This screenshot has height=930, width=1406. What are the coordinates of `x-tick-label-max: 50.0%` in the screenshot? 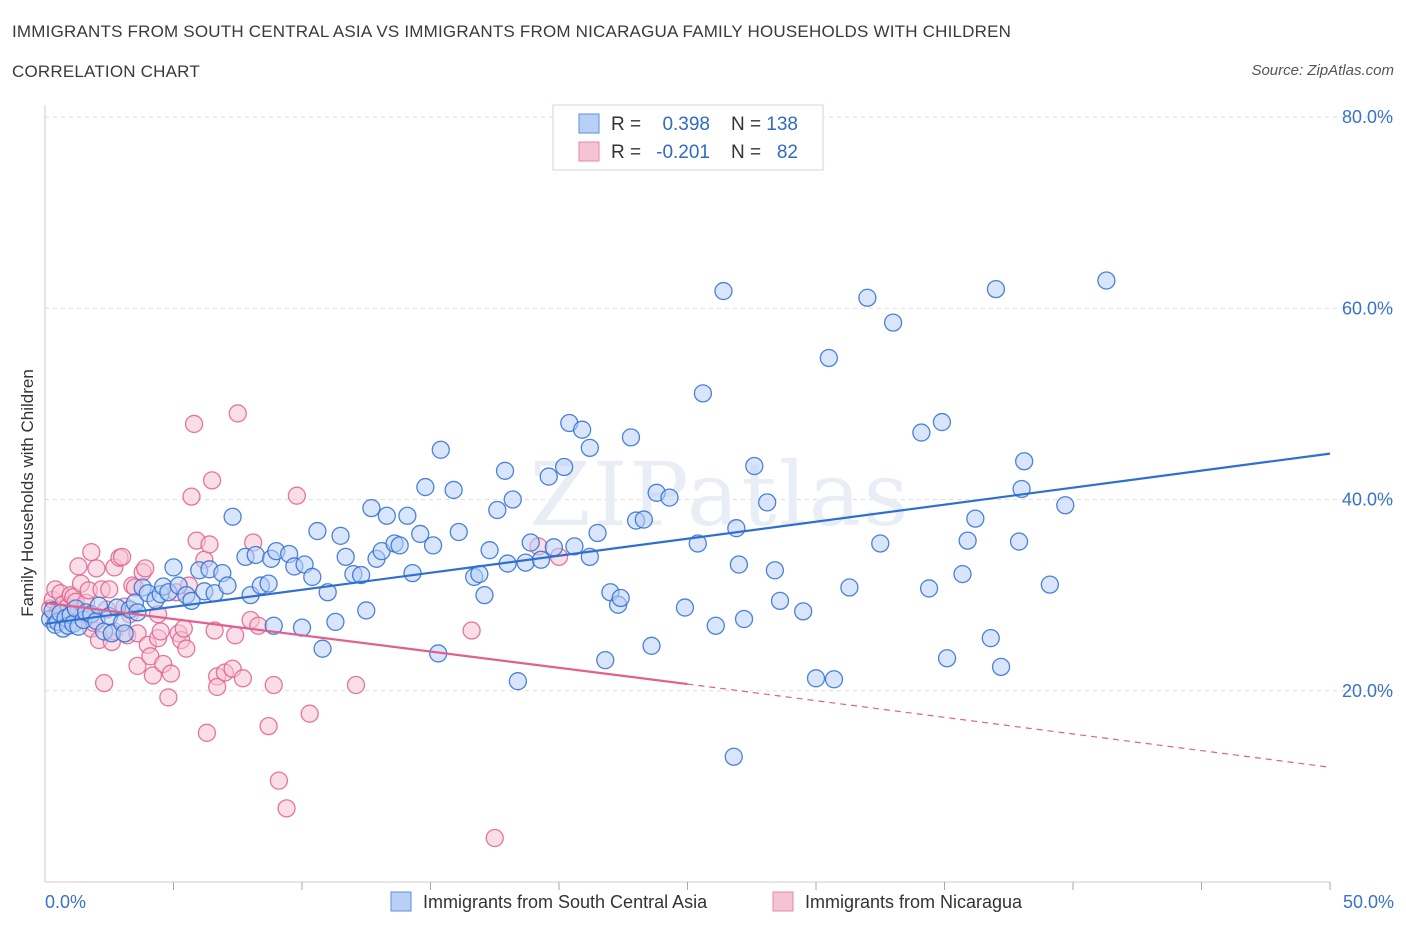 It's located at (1368, 902).